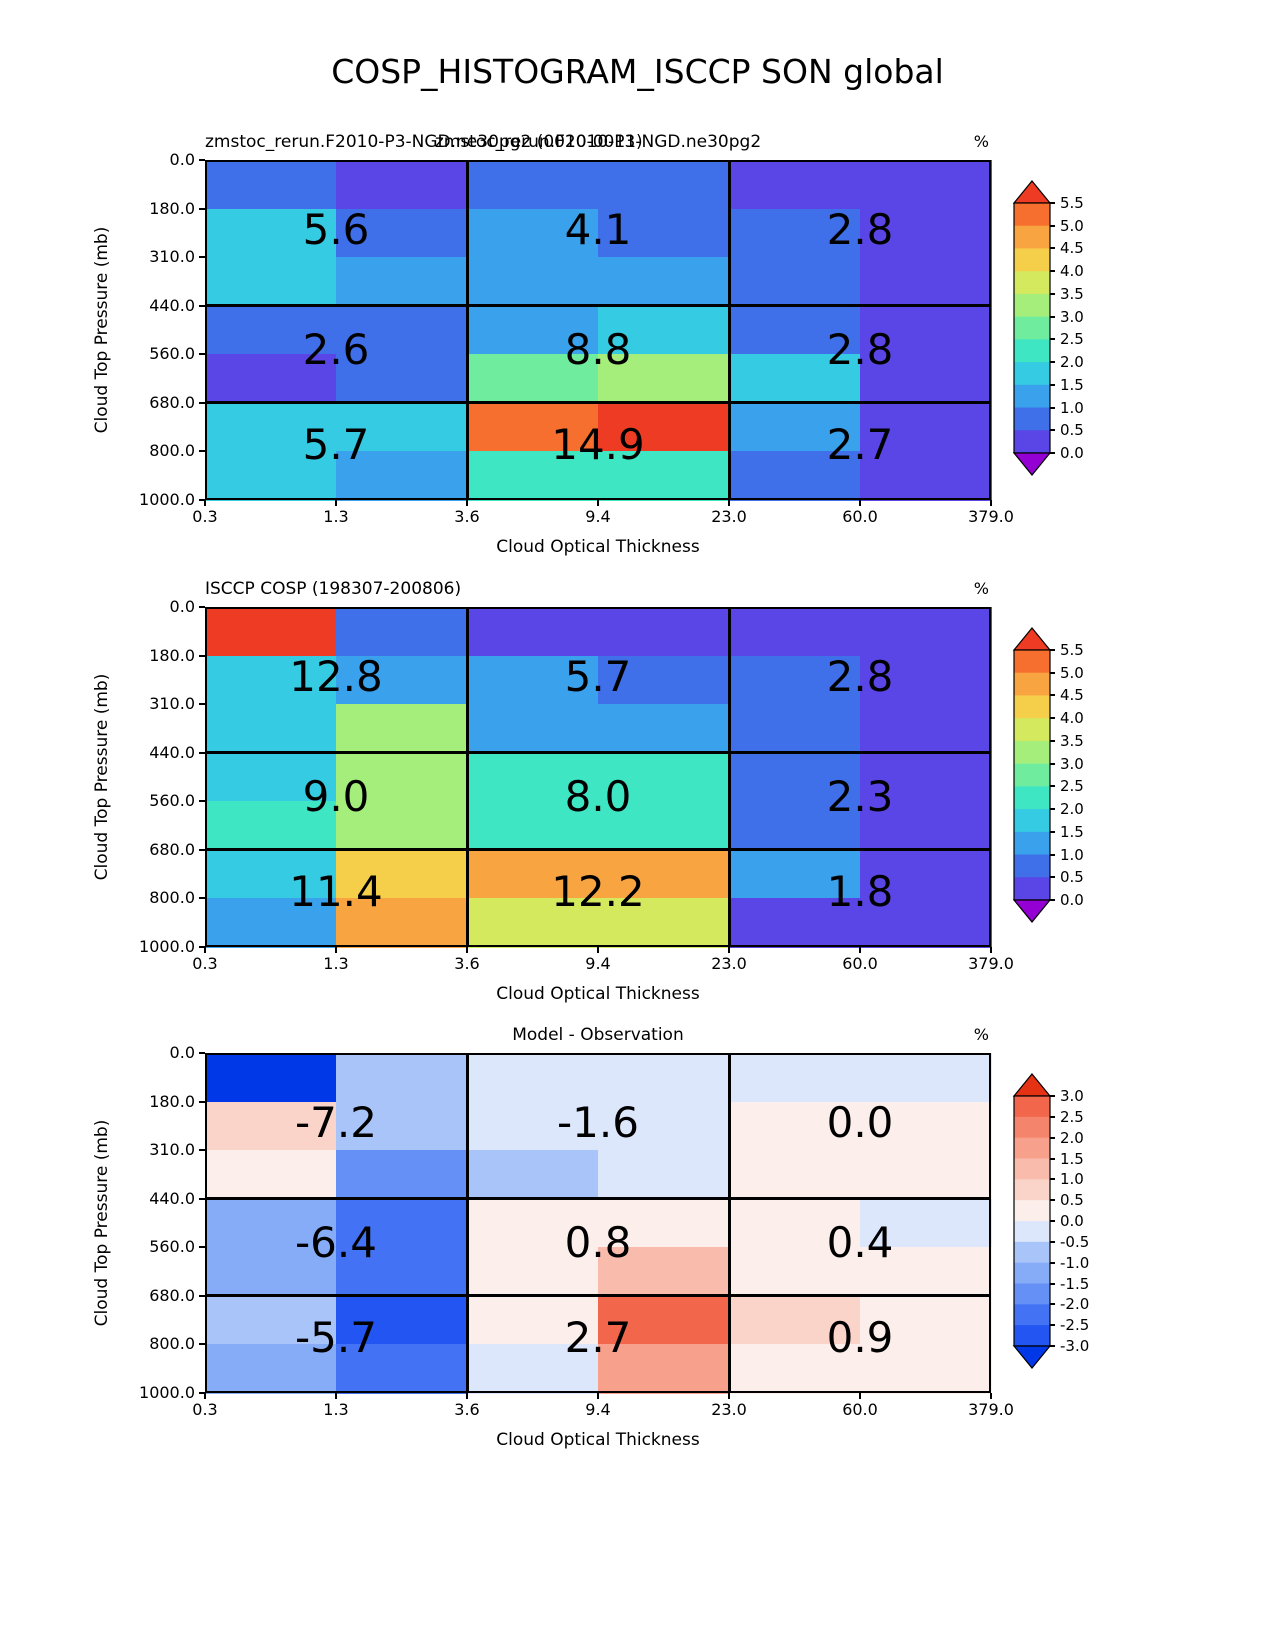 Image resolution: width=1275 pixels, height=1650 pixels. I want to click on block-value-label: 0.0, so click(860, 1122).